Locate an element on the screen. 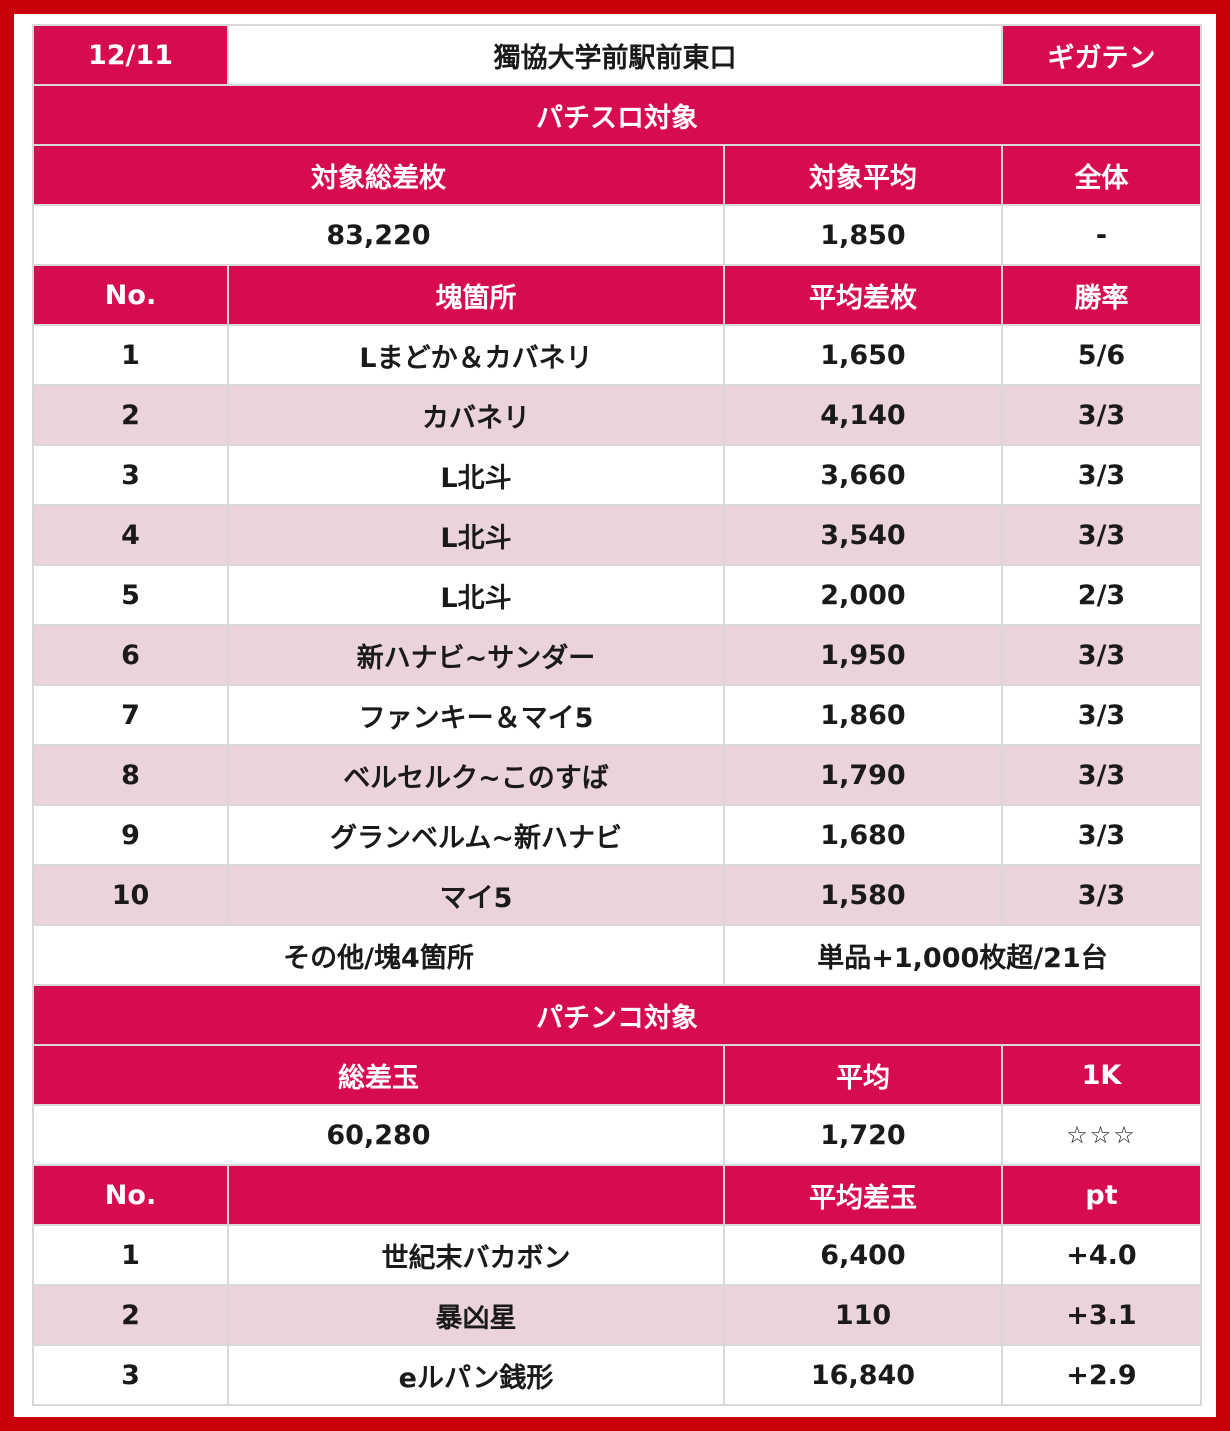 The width and height of the screenshot is (1230, 1431). pachinko-row: 3 eルパン銭形 16,840 +2.9 is located at coordinates (617, 1375).